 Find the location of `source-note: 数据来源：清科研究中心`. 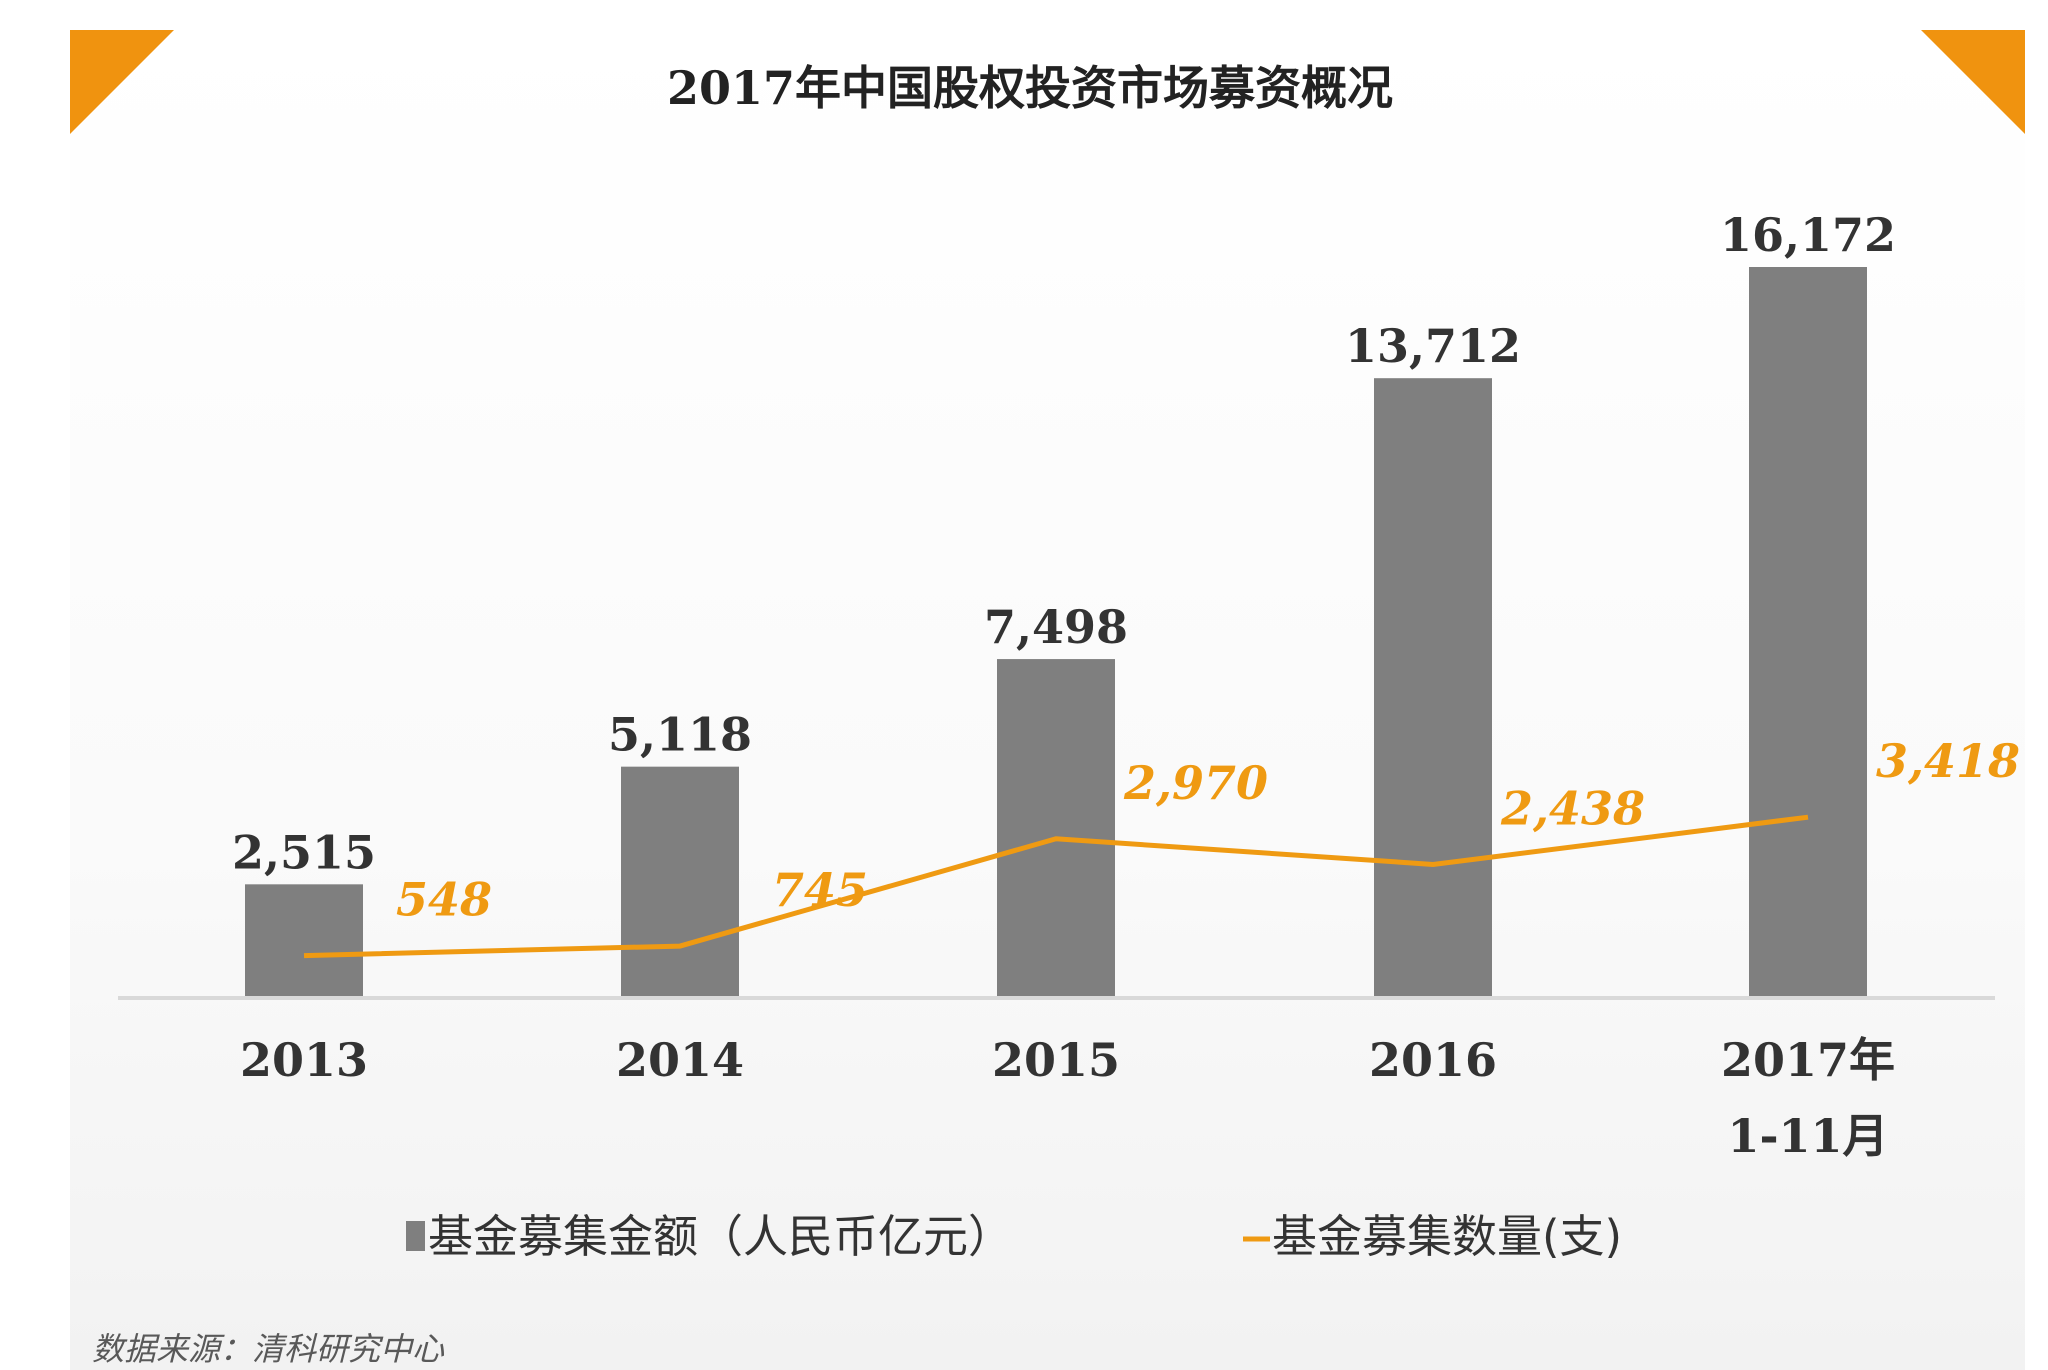

source-note: 数据来源：清科研究中心 is located at coordinates (268, 1349).